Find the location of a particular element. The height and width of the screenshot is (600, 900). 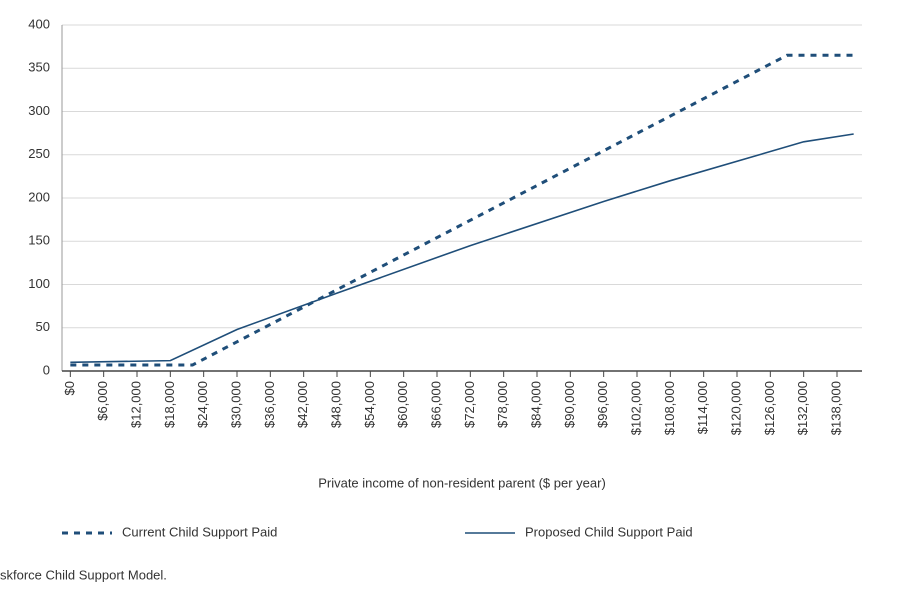

x-tick-label: $42,000 is located at coordinates (302, 404).